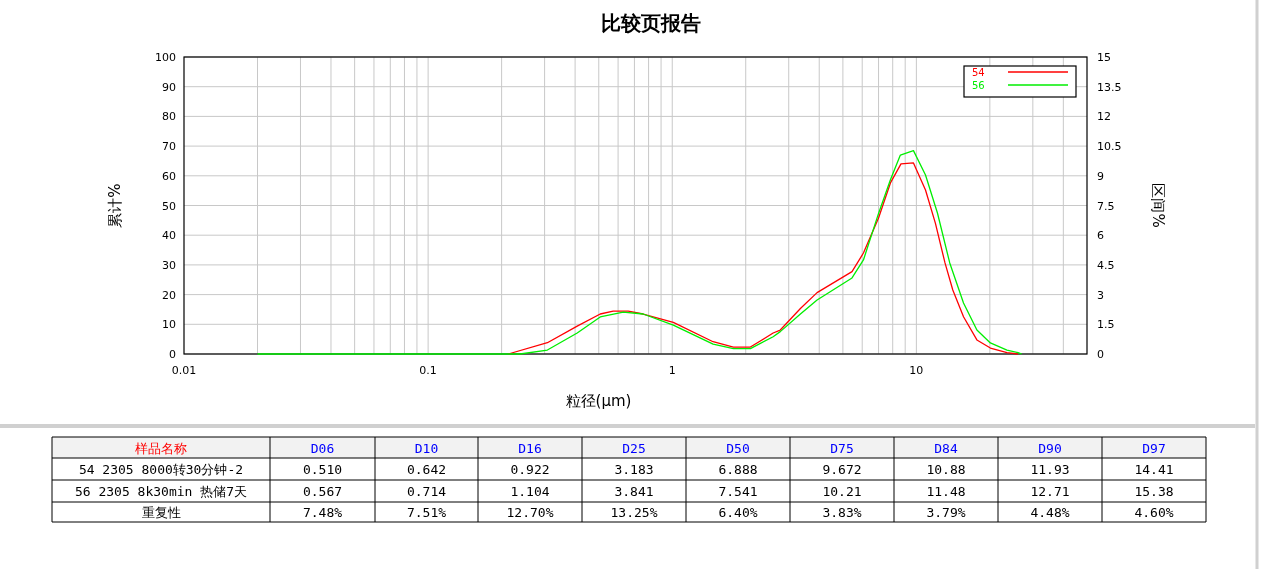 This screenshot has width=1263, height=569. I want to click on text: 7.51%, so click(426, 512).